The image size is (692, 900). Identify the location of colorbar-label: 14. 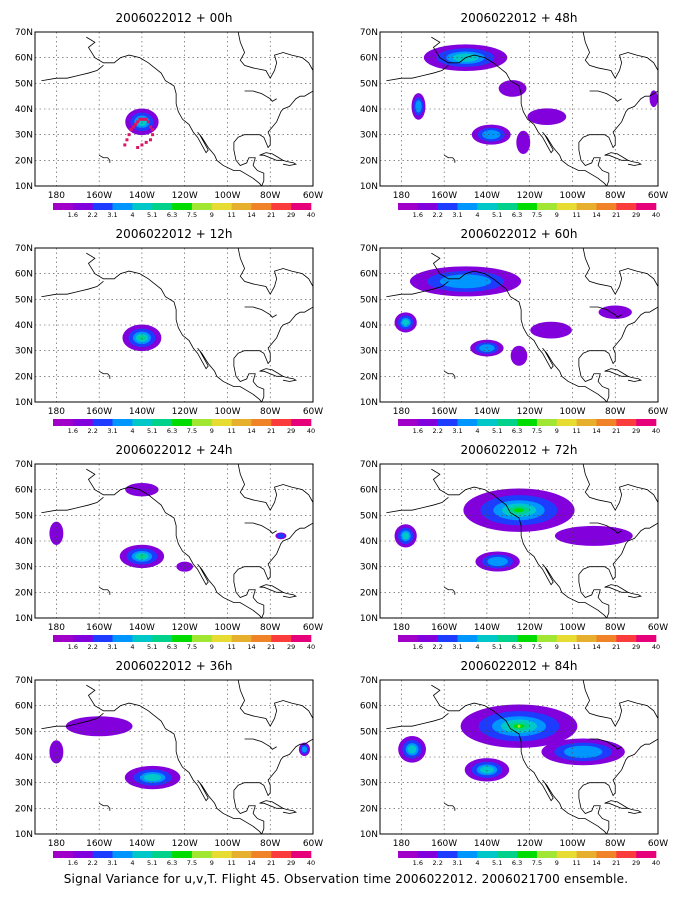
(596, 863).